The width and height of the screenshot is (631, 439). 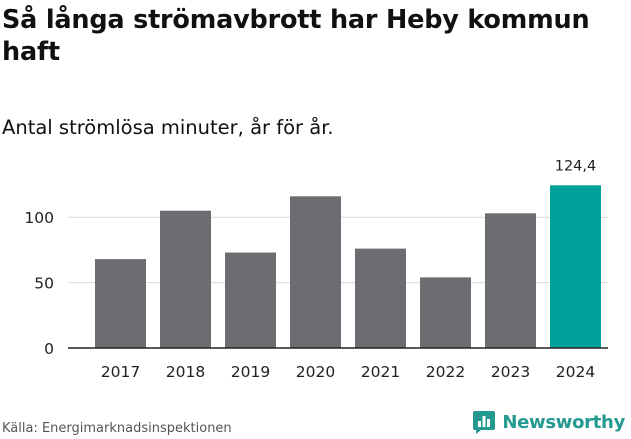 What do you see at coordinates (315, 372) in the screenshot?
I see `x-tick-label: 2020` at bounding box center [315, 372].